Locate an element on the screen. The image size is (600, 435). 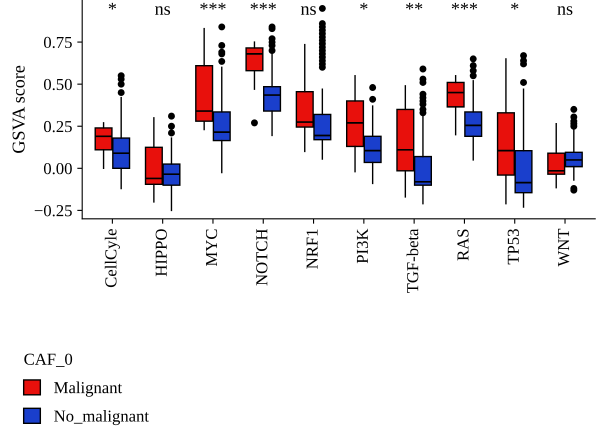
x-tick-label: NOTCH is located at coordinates (262, 257).